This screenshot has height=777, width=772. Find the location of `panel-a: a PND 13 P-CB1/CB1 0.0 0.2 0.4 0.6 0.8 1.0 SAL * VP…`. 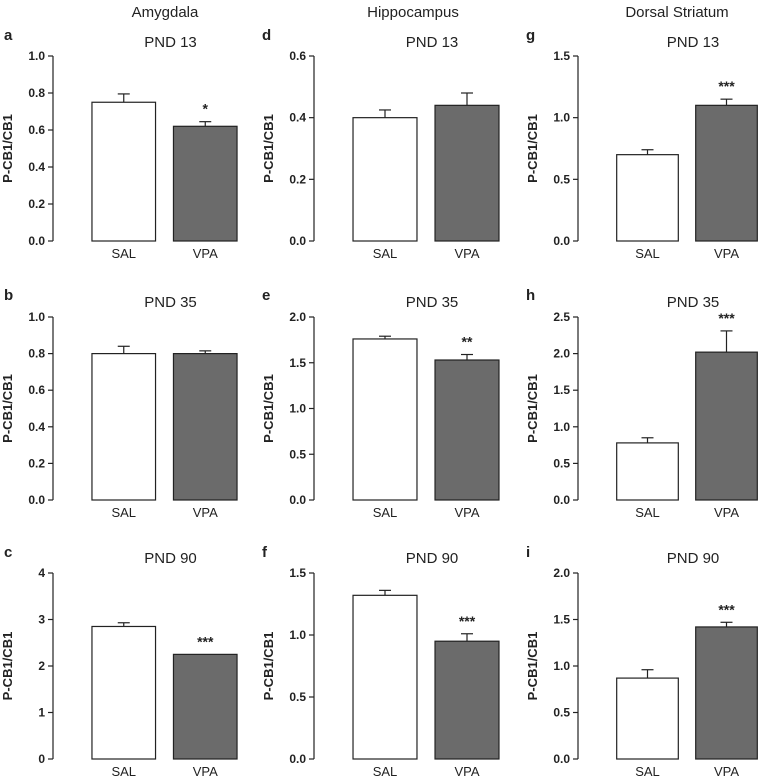

panel-a: a PND 13 P-CB1/CB1 0.0 0.2 0.4 0.6 0.8 1.0 SAL * VP… is located at coordinates (119, 144).